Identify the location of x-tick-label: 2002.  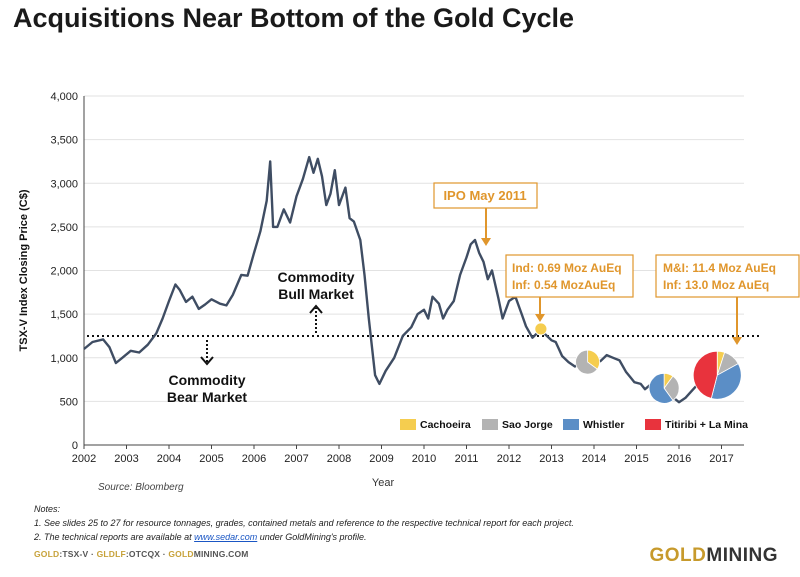
(84, 459).